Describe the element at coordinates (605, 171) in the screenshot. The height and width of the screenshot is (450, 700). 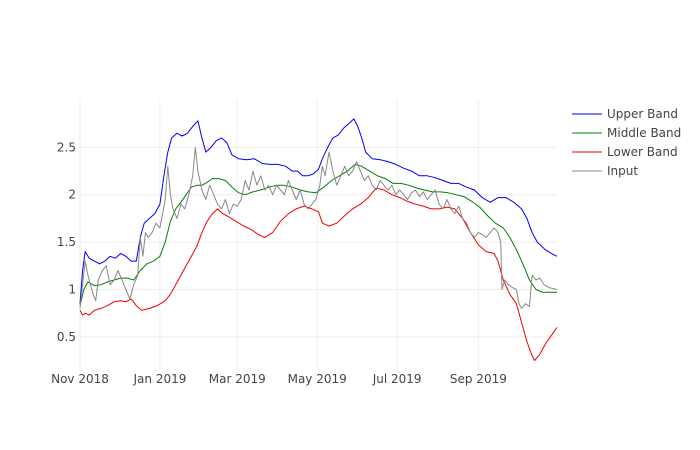
I see `legend-item-input: Input` at that location.